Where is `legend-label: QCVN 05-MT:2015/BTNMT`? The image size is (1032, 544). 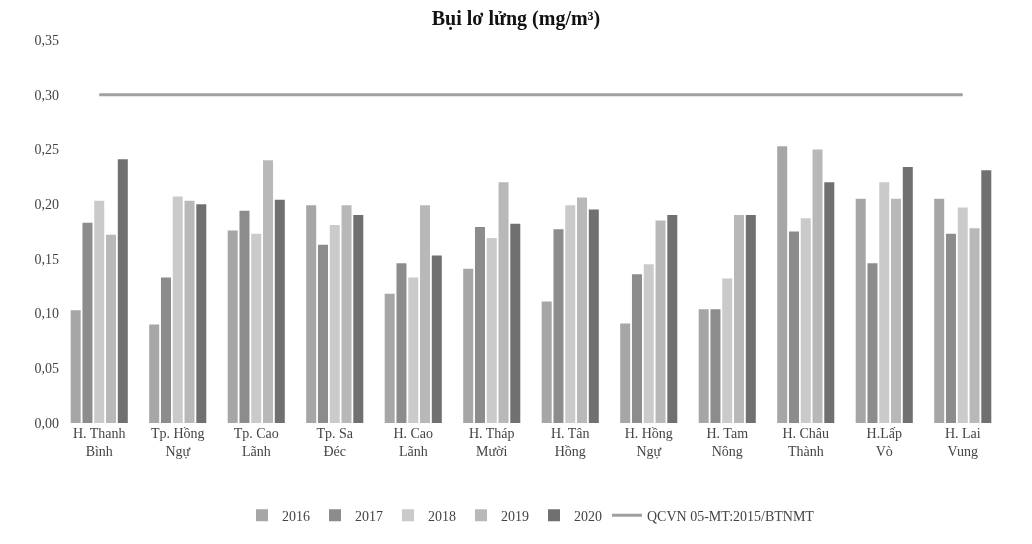 legend-label: QCVN 05-MT:2015/BTNMT is located at coordinates (731, 516).